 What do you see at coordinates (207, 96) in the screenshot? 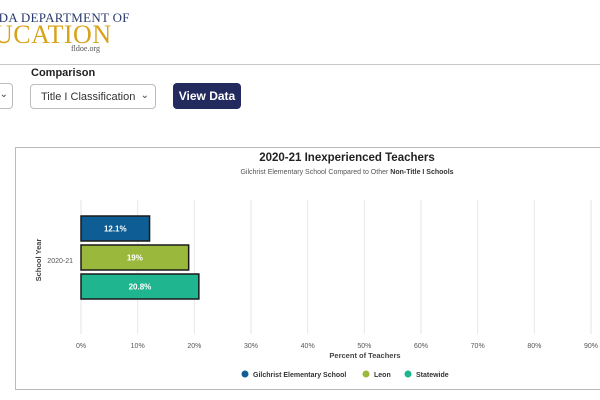
I see `view-data-button: View Data` at bounding box center [207, 96].